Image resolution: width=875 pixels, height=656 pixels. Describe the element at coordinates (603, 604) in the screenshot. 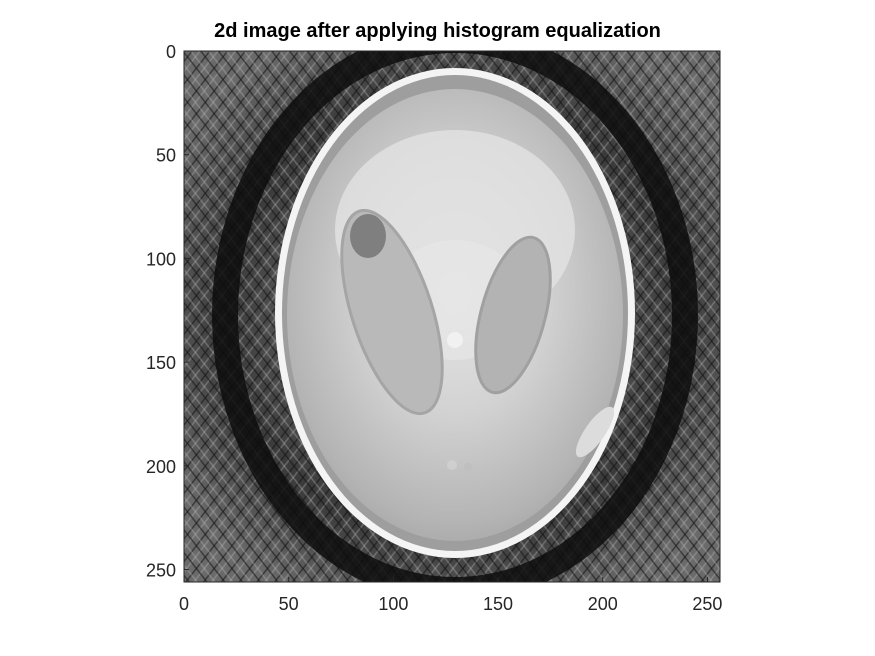

I see `x-tick-label: 200` at that location.